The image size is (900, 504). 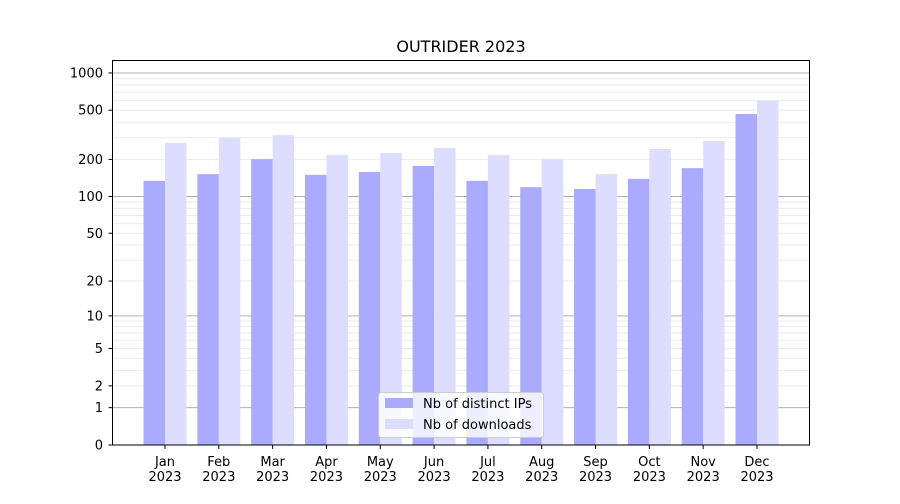 What do you see at coordinates (541, 470) in the screenshot?
I see `x-tick-label: Aug 2023` at bounding box center [541, 470].